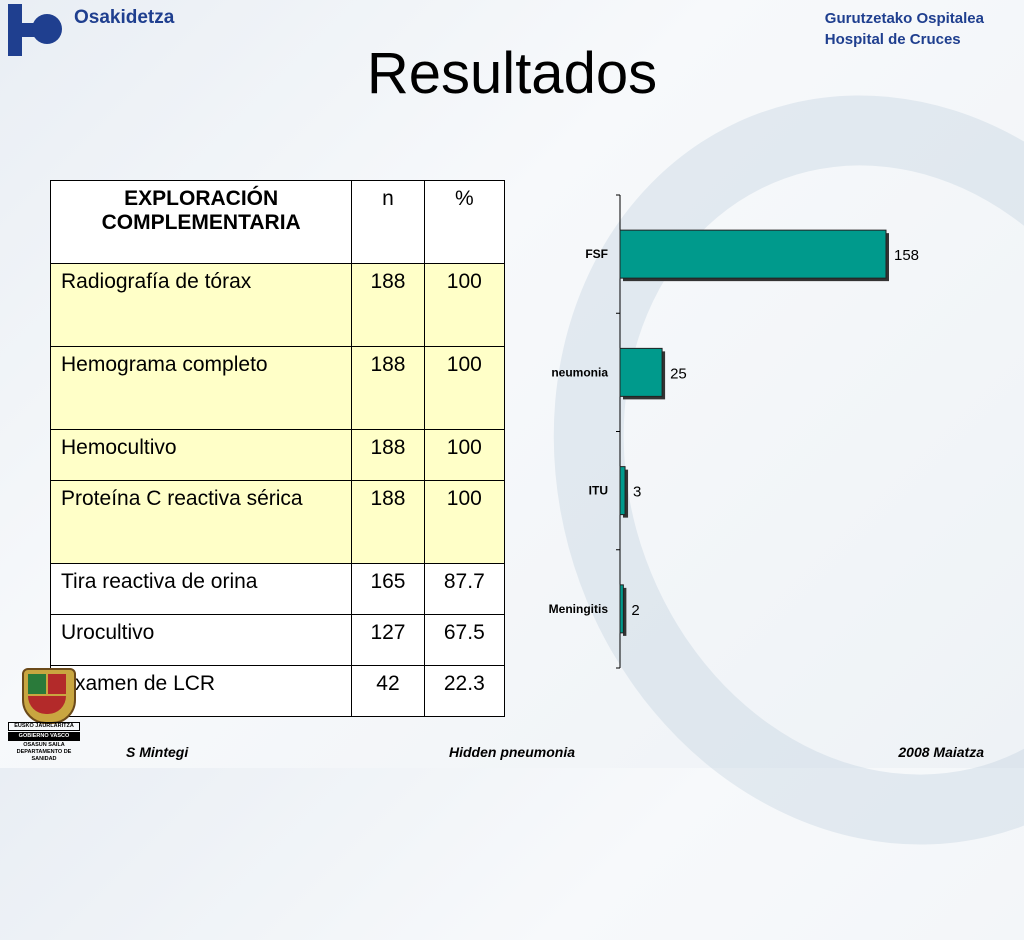  I want to click on row-label: Hemocultivo, so click(201, 455).